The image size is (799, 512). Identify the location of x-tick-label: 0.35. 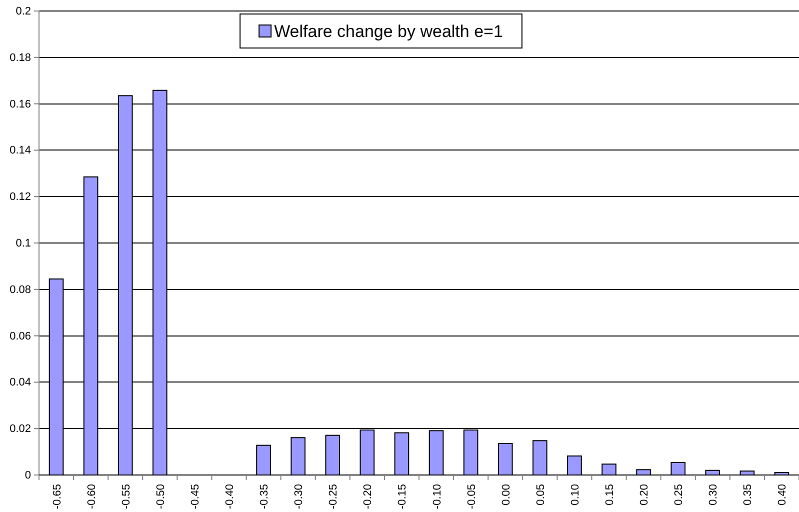
(748, 495).